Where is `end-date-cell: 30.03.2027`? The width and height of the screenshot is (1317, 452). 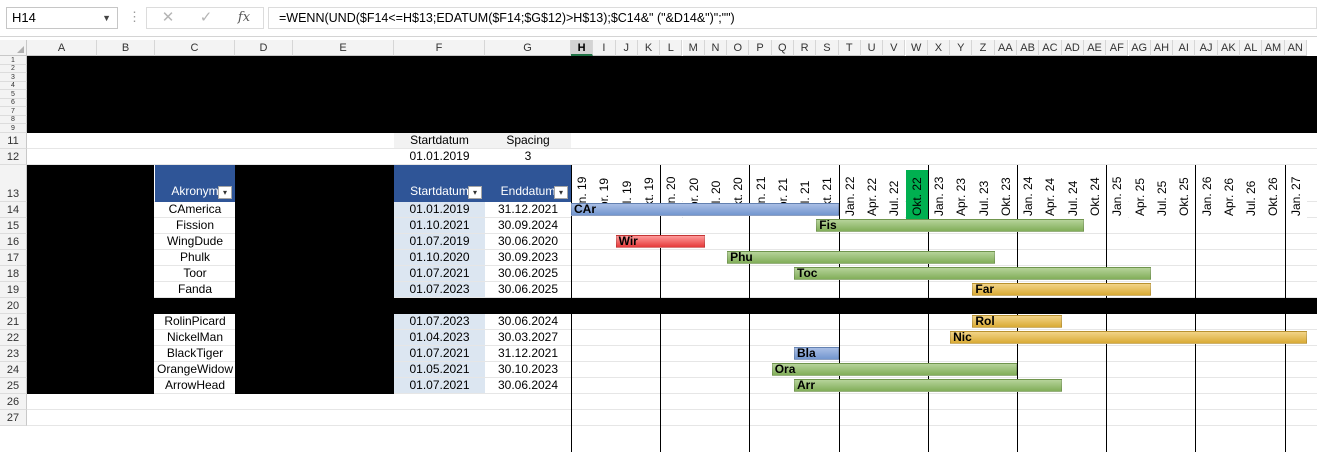 end-date-cell: 30.03.2027 is located at coordinates (528, 336).